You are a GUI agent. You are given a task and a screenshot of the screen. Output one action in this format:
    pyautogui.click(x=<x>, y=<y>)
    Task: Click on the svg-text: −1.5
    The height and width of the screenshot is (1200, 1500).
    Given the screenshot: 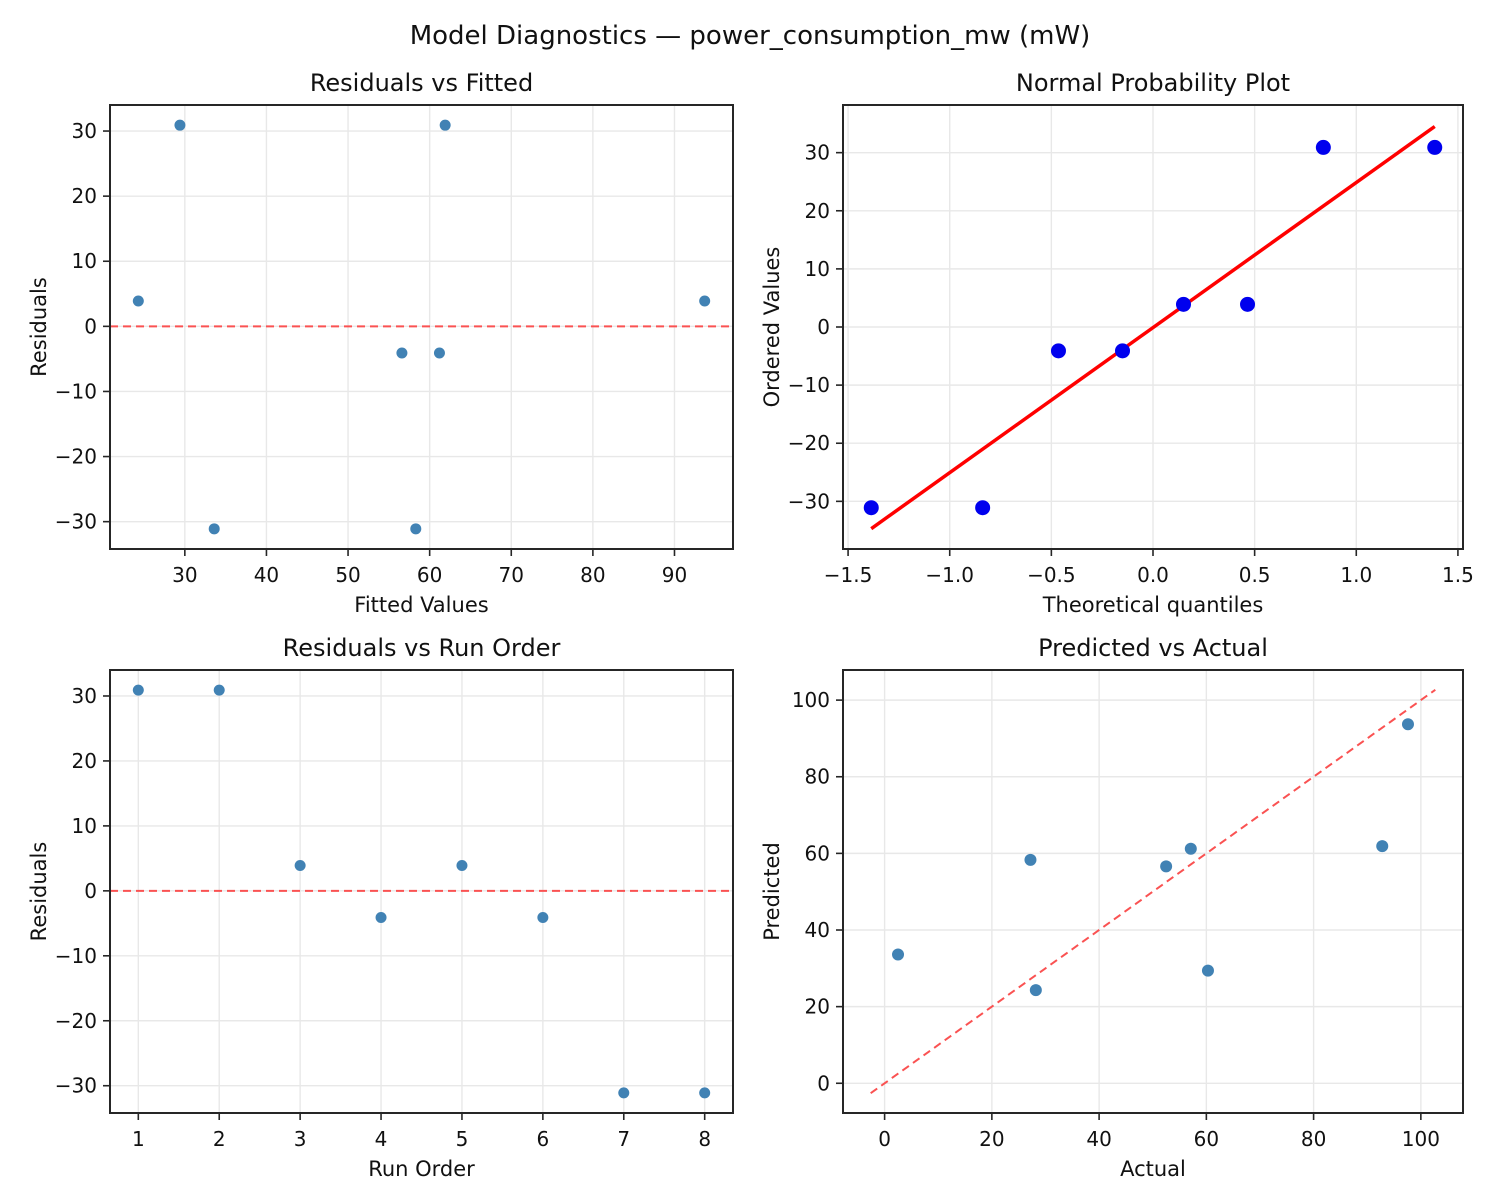 What is the action you would take?
    pyautogui.click(x=848, y=575)
    